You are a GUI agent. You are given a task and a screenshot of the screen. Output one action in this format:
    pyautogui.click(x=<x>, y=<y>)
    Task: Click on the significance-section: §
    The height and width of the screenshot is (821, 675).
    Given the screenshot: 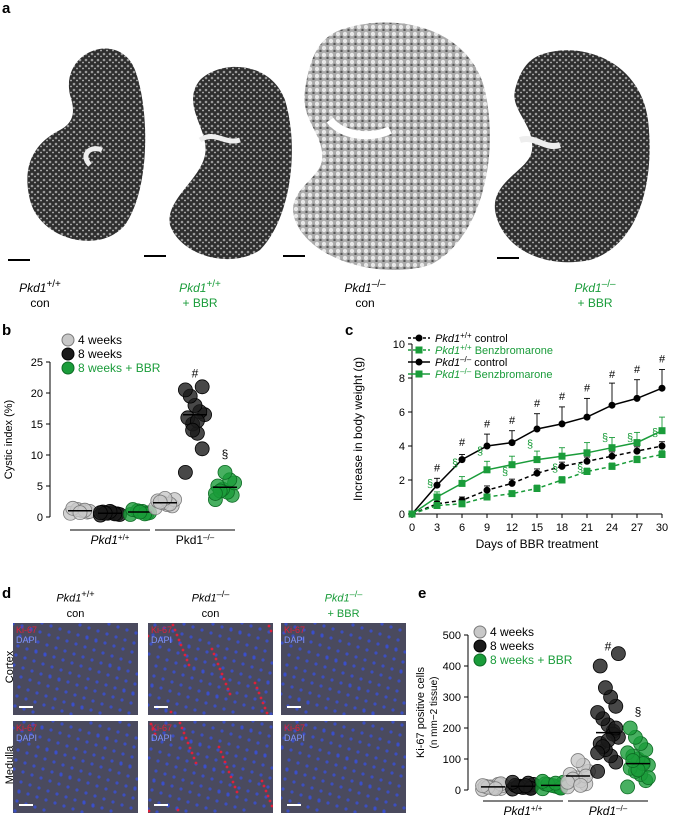 What is the action you would take?
    pyautogui.click(x=530, y=445)
    